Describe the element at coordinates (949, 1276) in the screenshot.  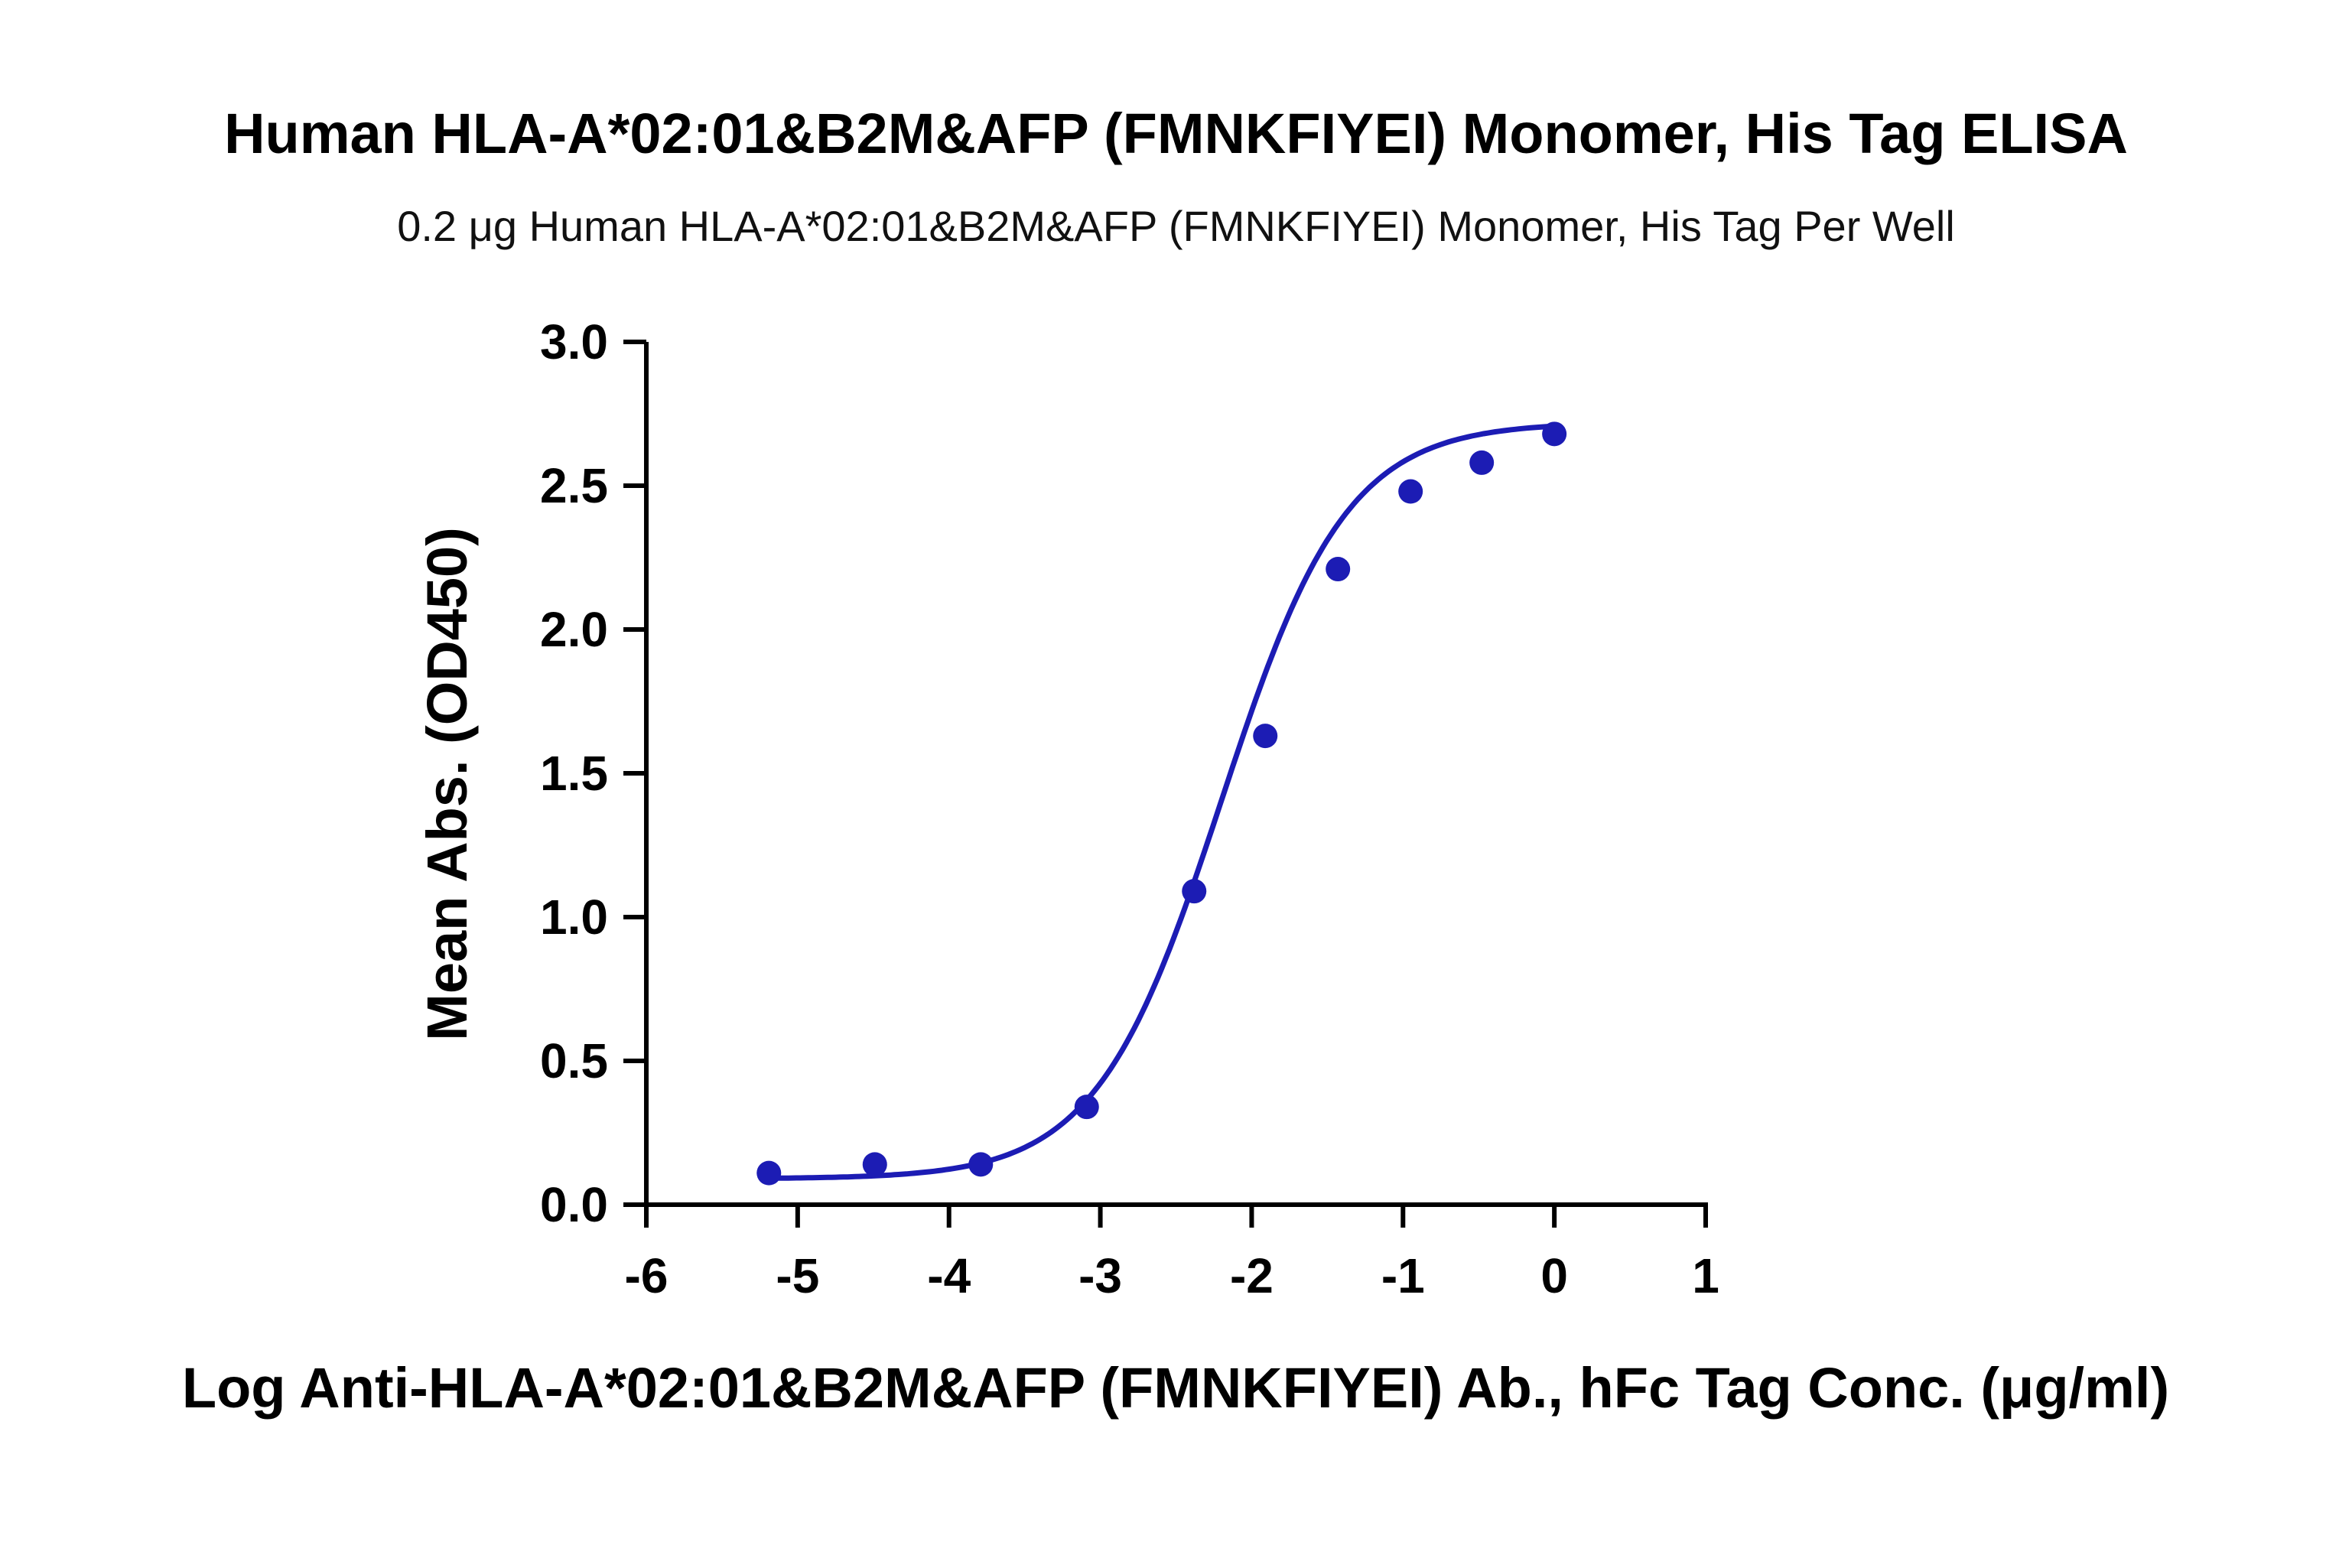
I see `x-tick-label: -4` at that location.